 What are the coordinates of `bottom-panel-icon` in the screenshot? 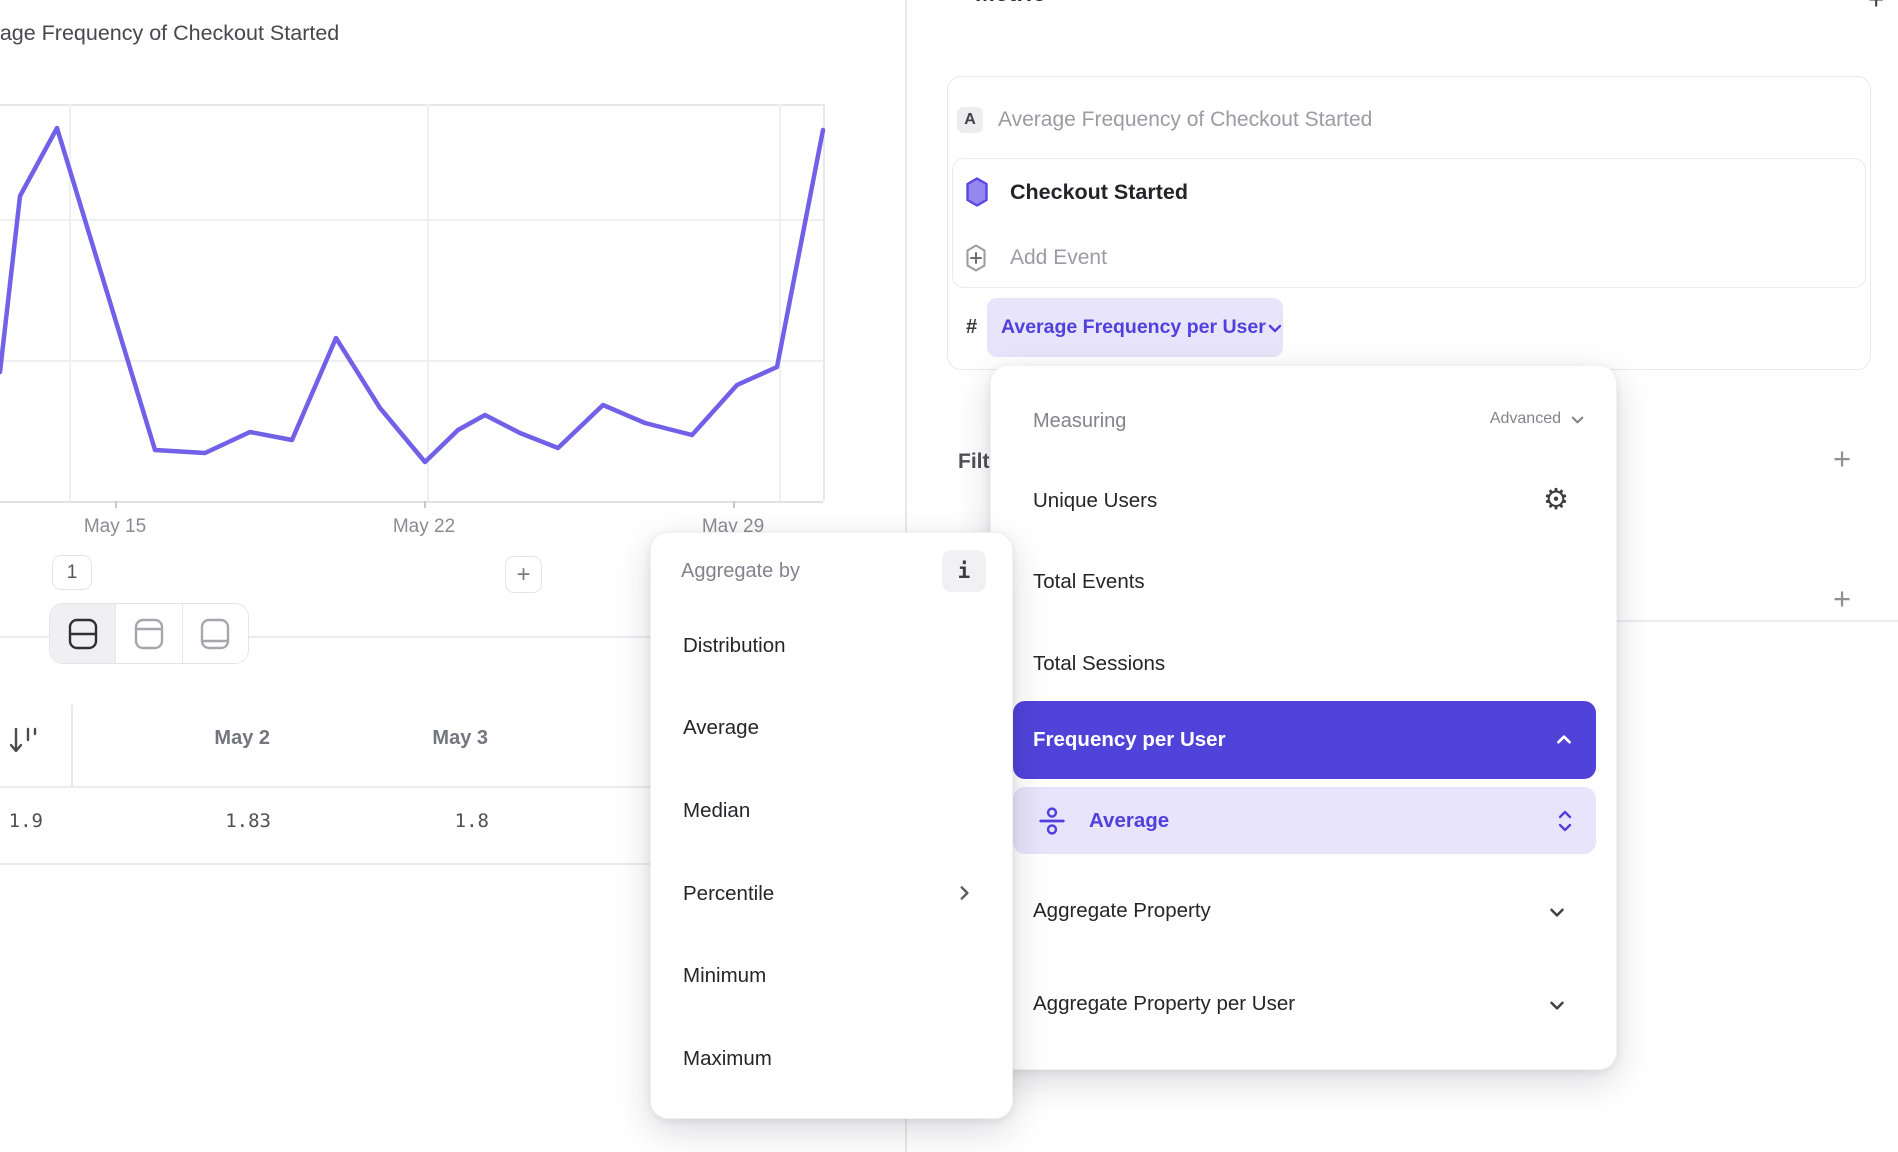 It's located at (215, 633).